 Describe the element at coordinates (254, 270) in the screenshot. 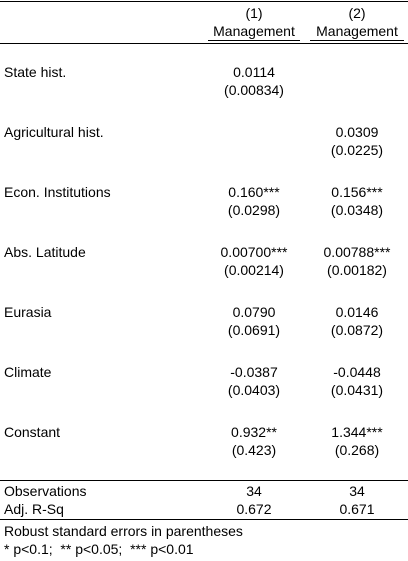

I see `se-abs-latitude-col1: (0.00214)` at that location.